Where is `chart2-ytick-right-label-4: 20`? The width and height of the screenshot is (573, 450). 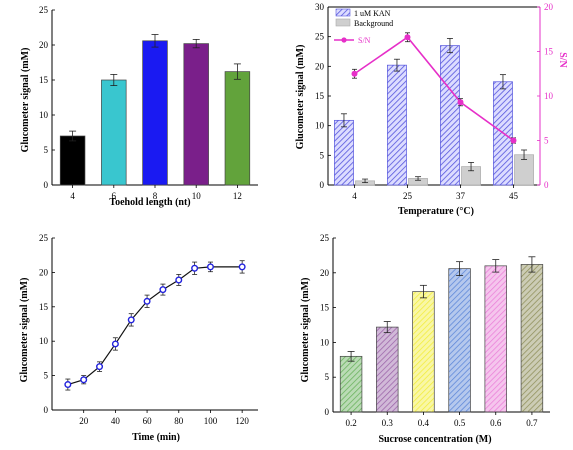 chart2-ytick-right-label-4: 20 is located at coordinates (549, 7).